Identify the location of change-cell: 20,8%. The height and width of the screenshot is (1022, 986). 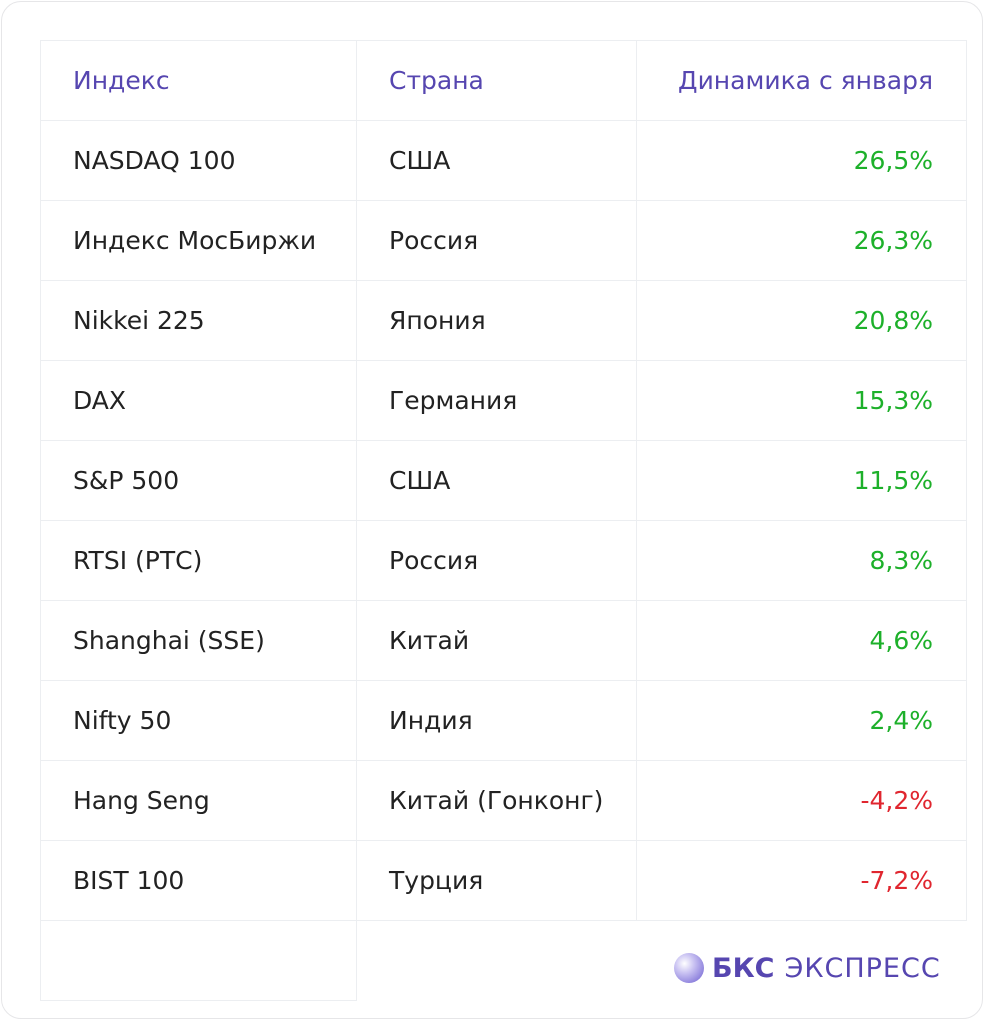
(801, 320).